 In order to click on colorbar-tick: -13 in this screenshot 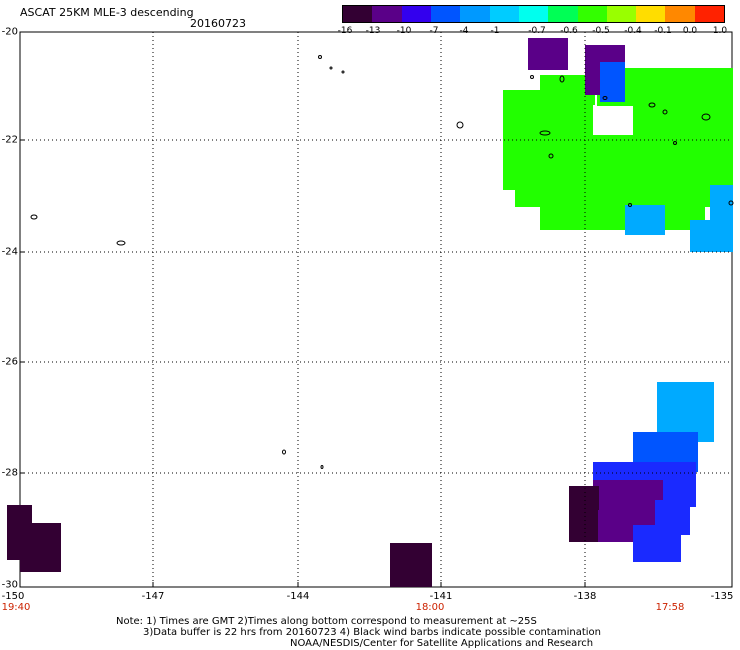, I will do `click(373, 31)`.